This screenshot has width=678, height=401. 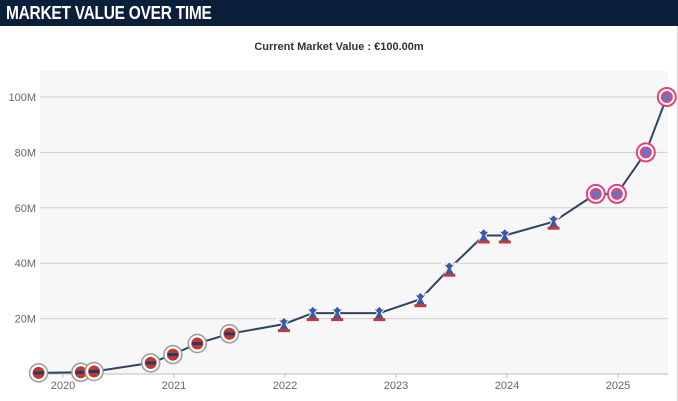 What do you see at coordinates (339, 47) in the screenshot?
I see `chart-title: Current Market Value : €100.00m` at bounding box center [339, 47].